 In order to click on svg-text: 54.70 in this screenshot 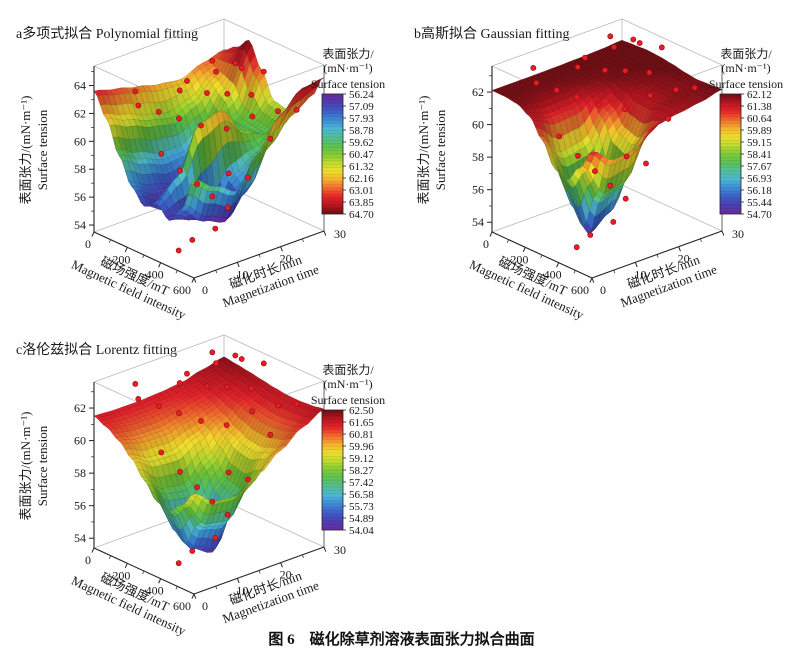, I will do `click(759, 215)`.